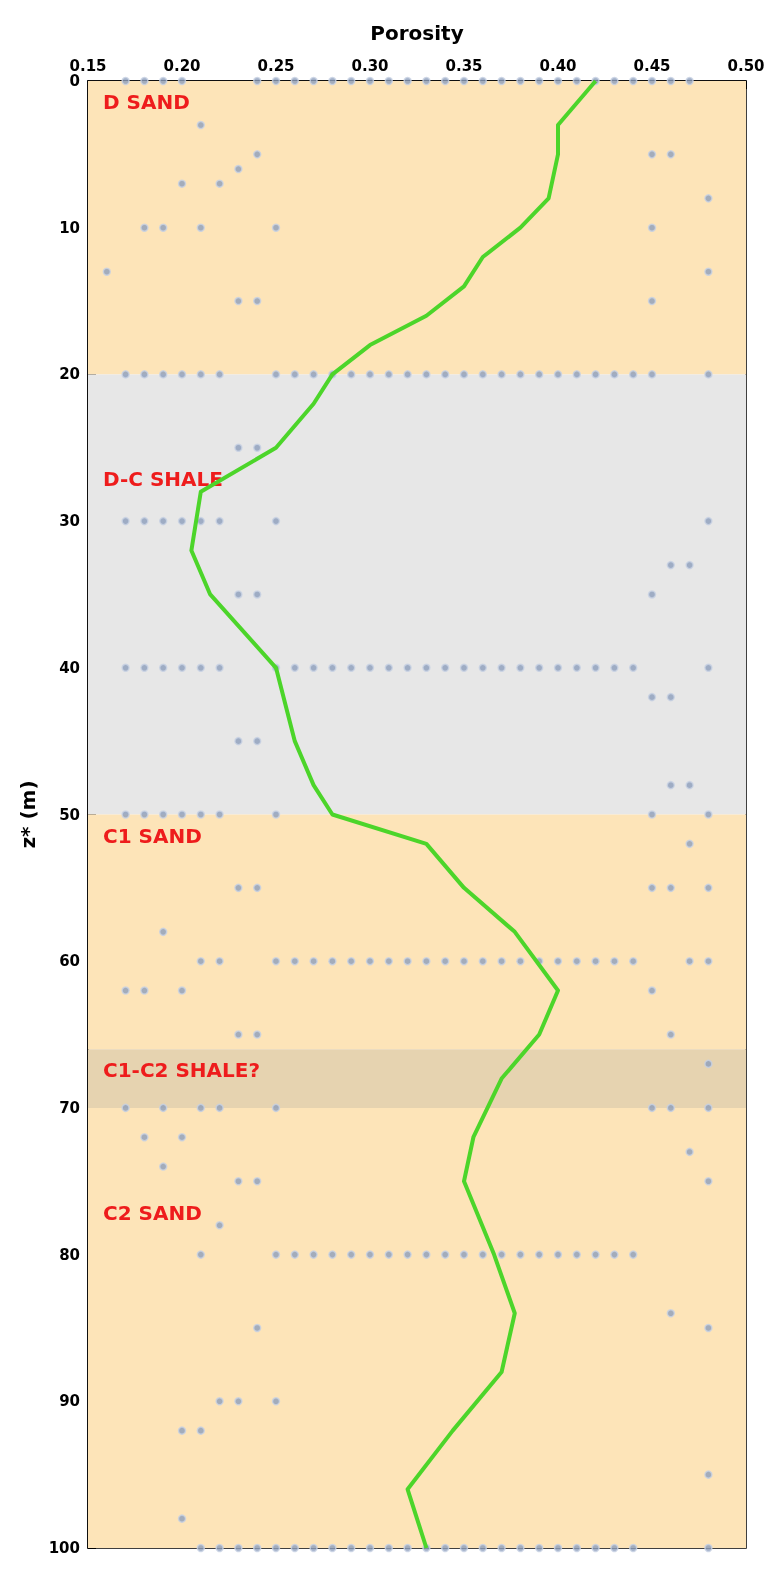 The image size is (782, 1578). I want to click on x-tick-label: 0.30, so click(370, 65).